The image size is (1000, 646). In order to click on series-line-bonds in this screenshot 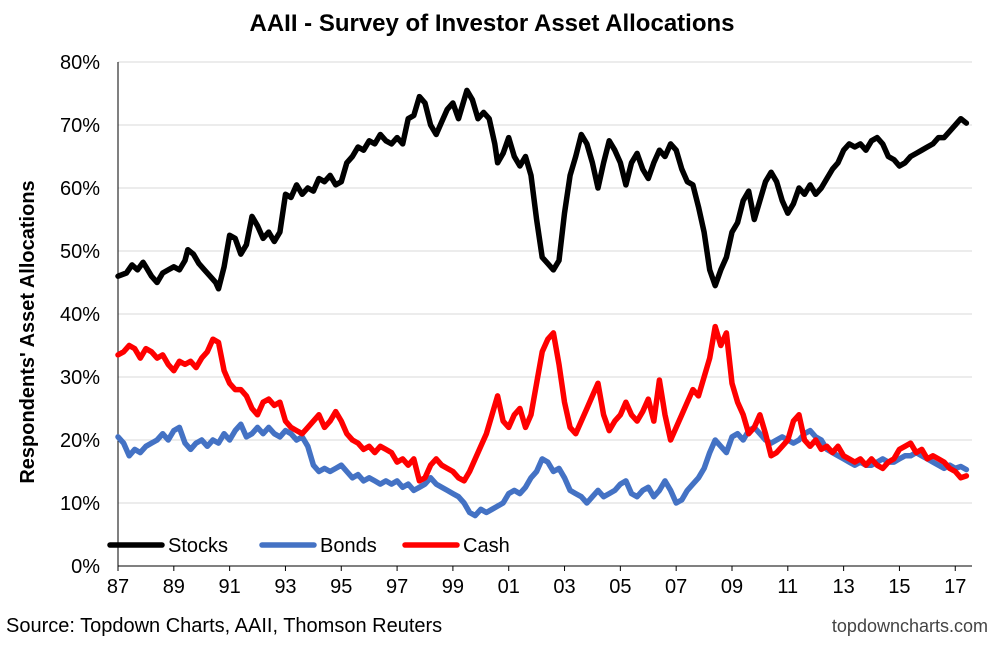, I will do `click(542, 470)`.